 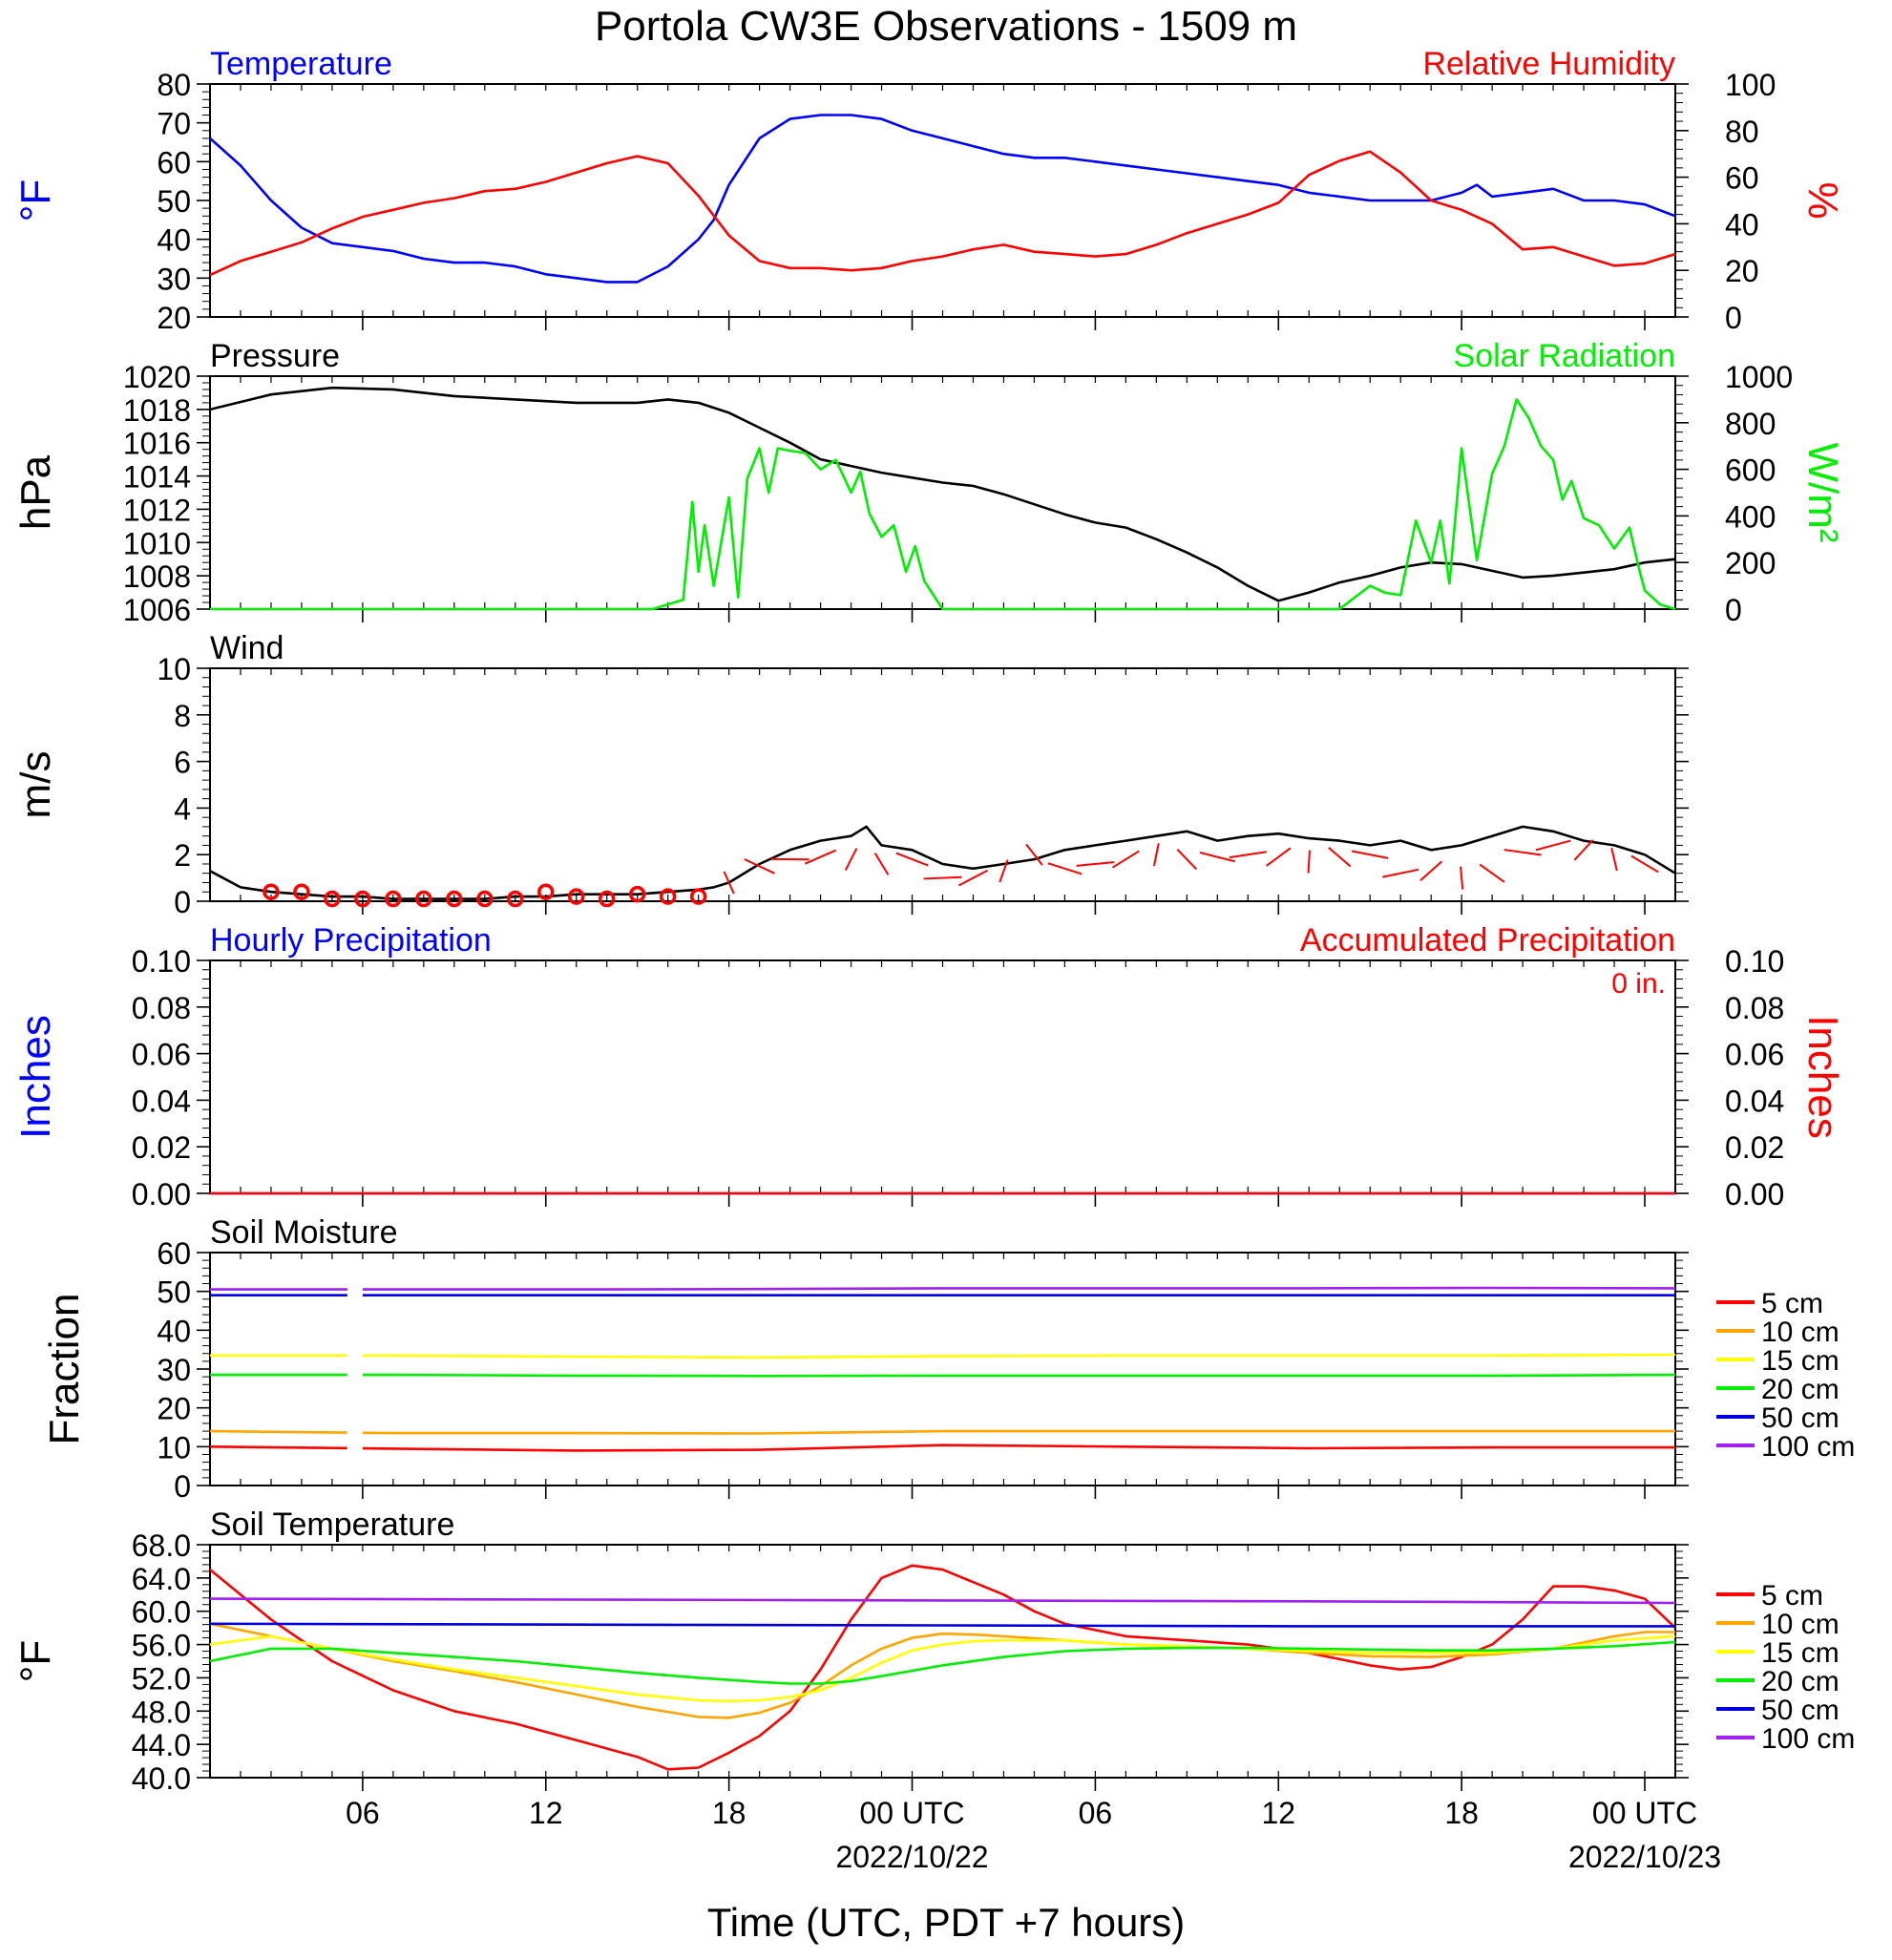 I want to click on panel-title-right: Solar Radiation, so click(x=1564, y=356).